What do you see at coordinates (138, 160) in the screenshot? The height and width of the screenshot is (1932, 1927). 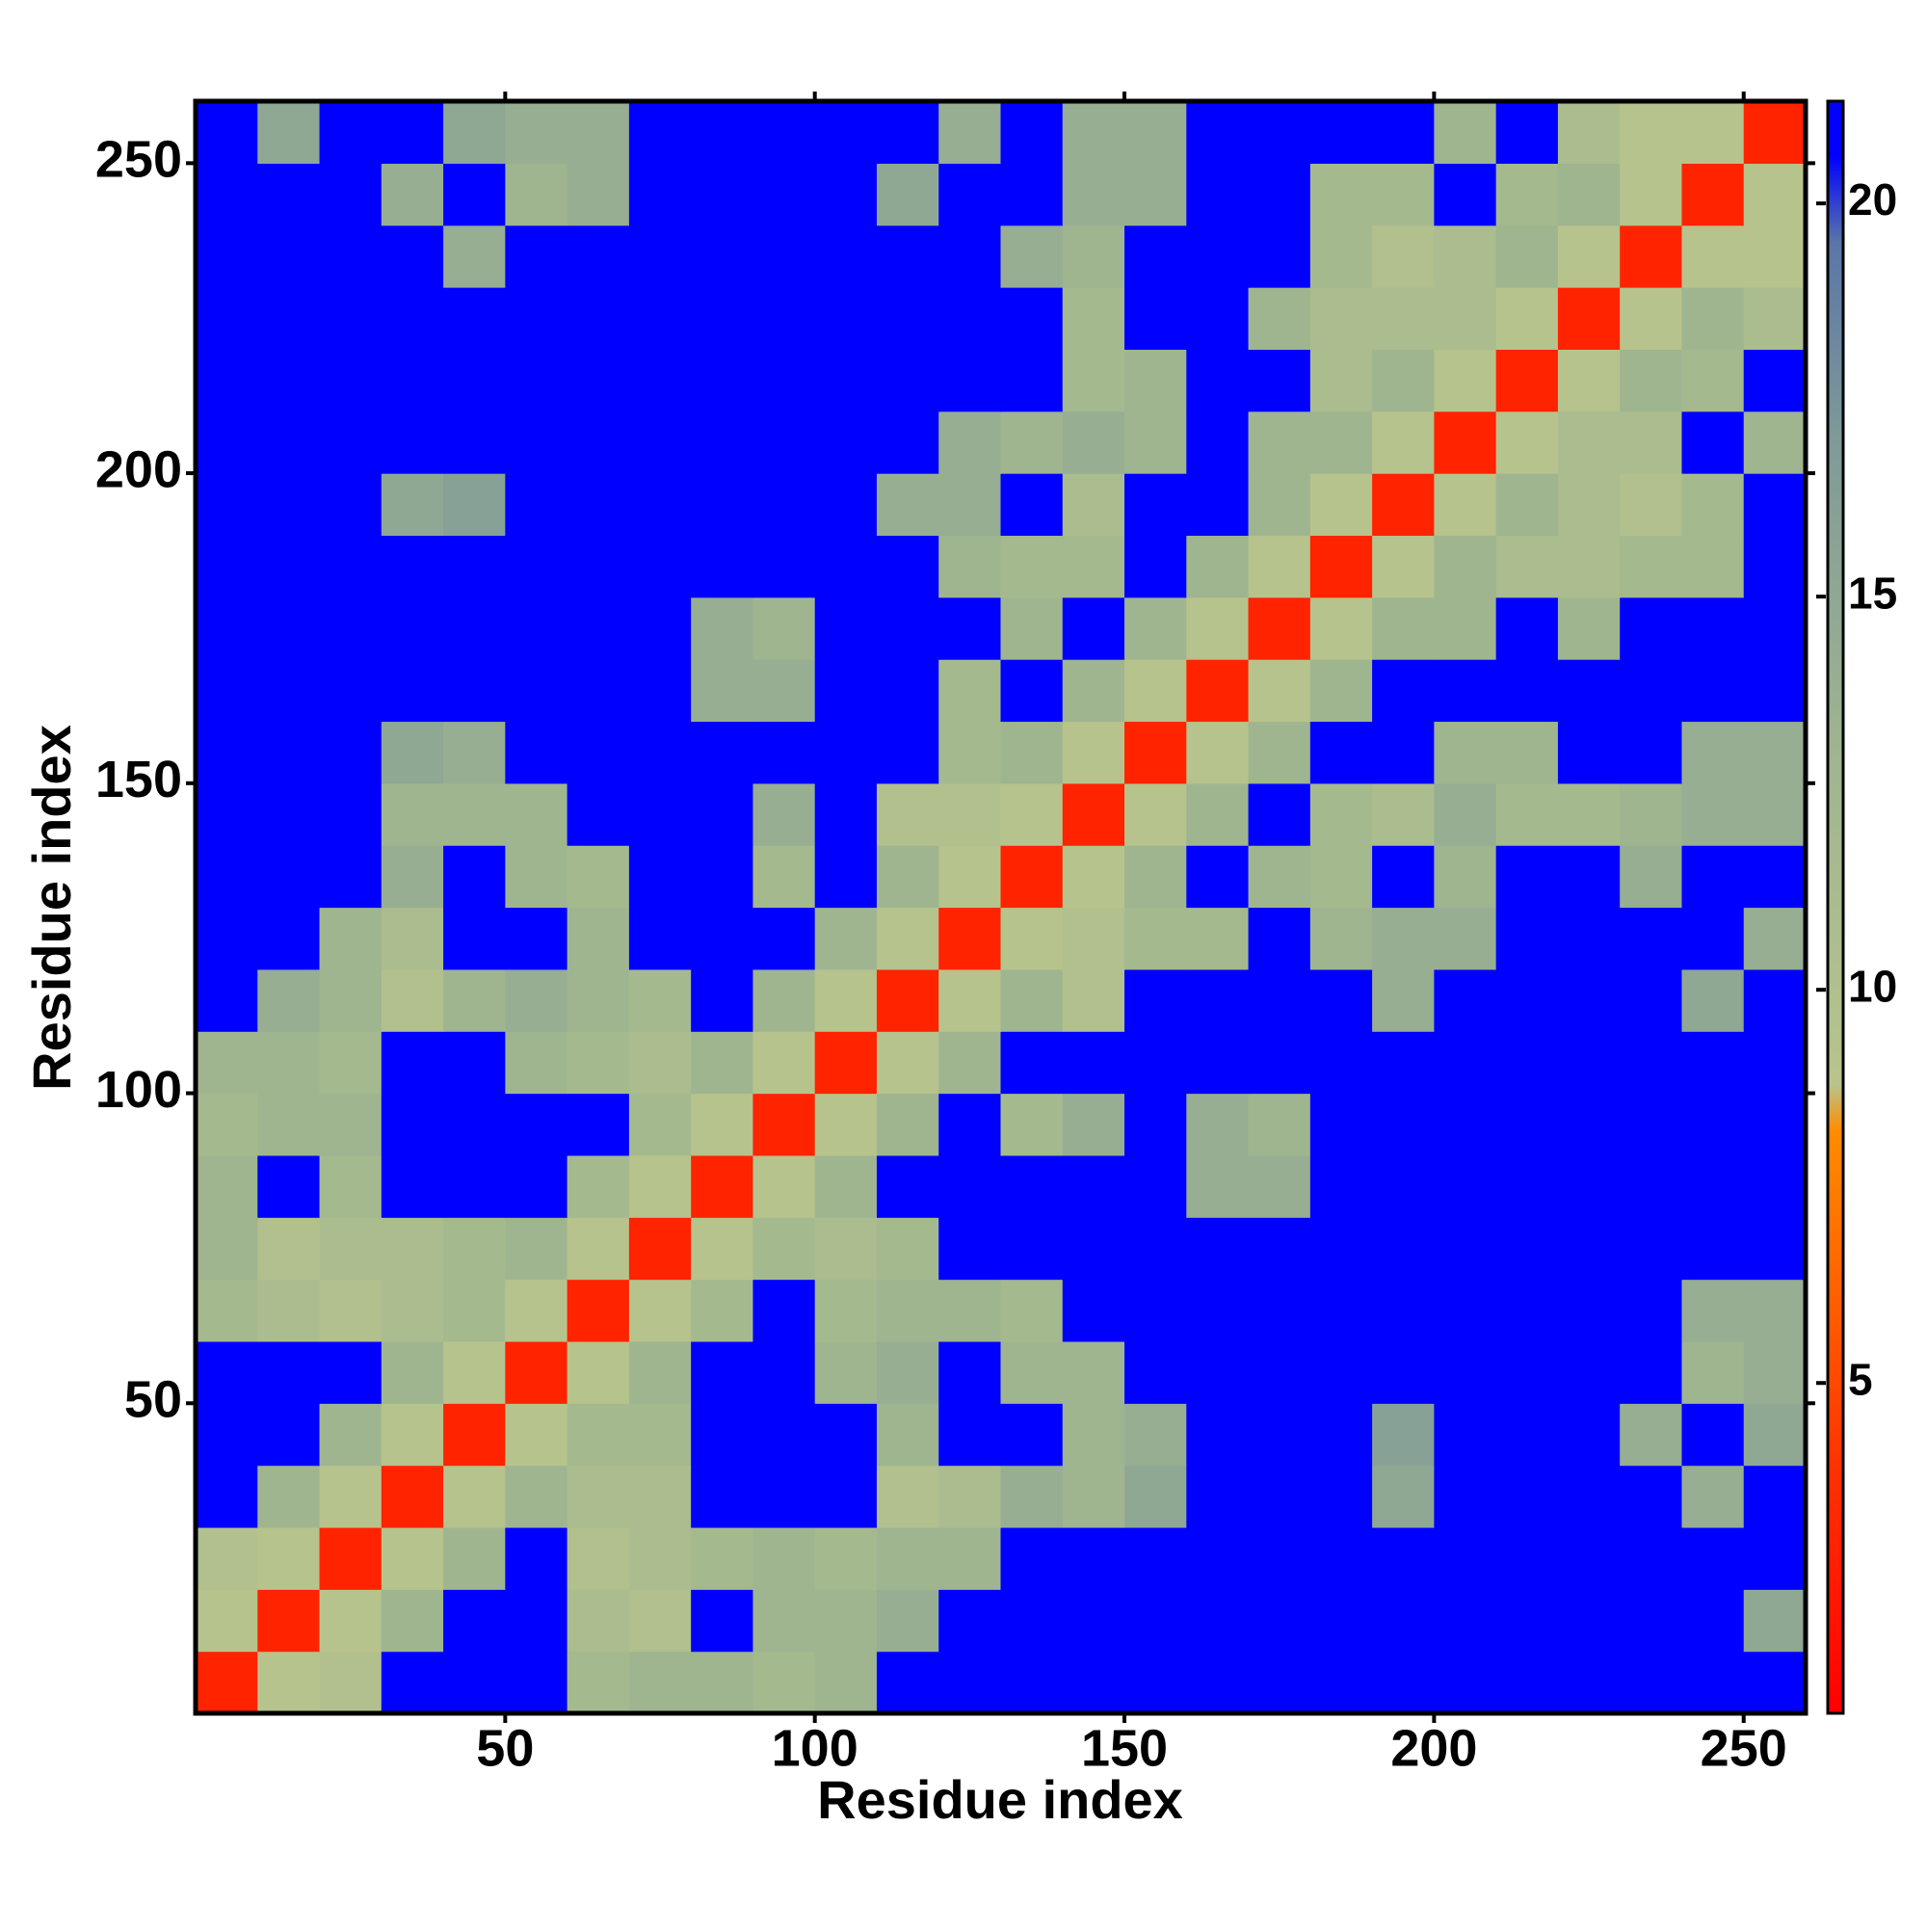 I see `y-tick-label: 250` at bounding box center [138, 160].